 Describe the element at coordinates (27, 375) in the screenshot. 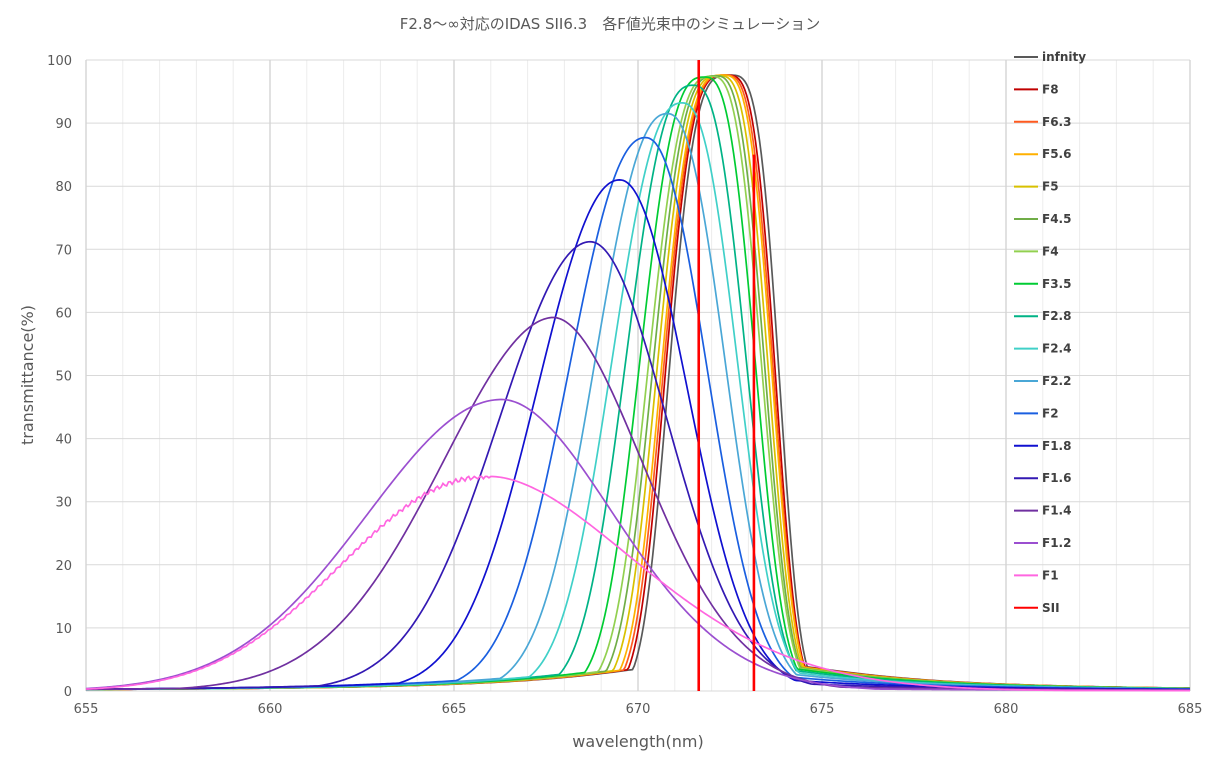

I see `y-axis-title: transmittance(%)` at that location.